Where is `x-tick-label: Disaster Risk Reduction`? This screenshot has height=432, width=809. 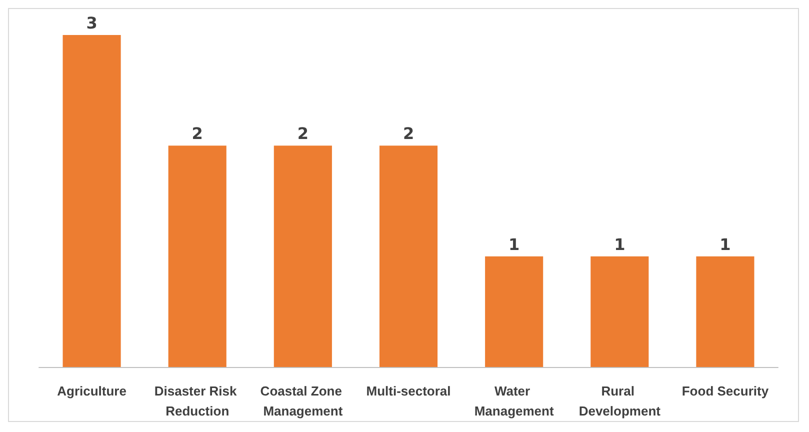 x-tick-label: Disaster Risk Reduction is located at coordinates (197, 401).